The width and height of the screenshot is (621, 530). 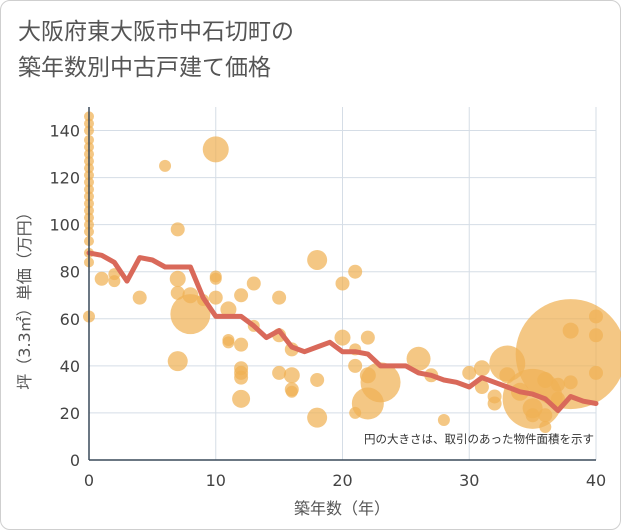 What do you see at coordinates (342, 508) in the screenshot?
I see `x-axis-label: 築年数（年）` at bounding box center [342, 508].